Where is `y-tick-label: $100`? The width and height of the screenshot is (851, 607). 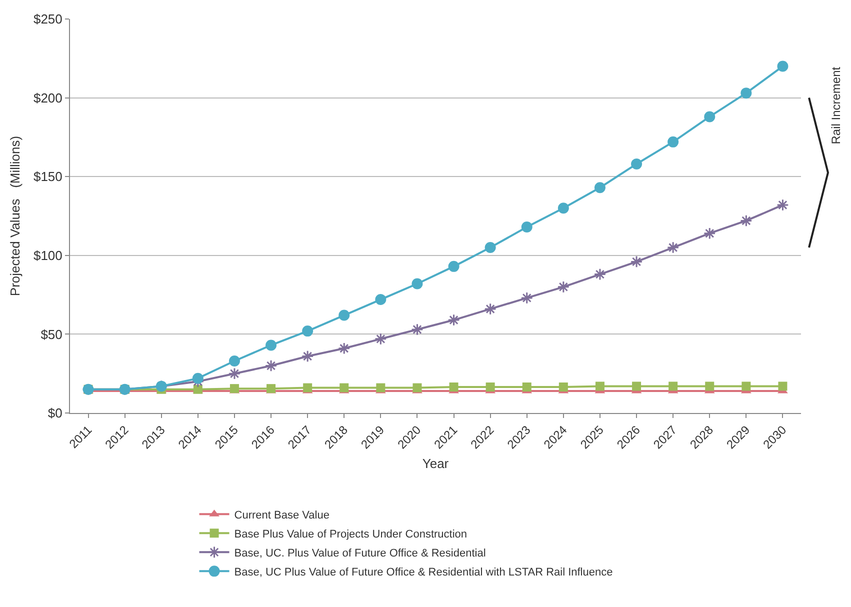 y-tick-label: $100 is located at coordinates (47, 255).